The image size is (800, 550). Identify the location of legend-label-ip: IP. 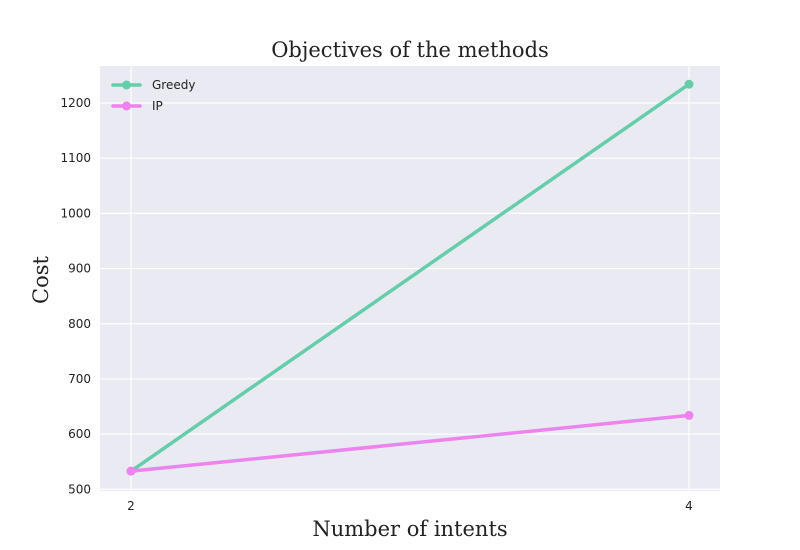
(157, 106).